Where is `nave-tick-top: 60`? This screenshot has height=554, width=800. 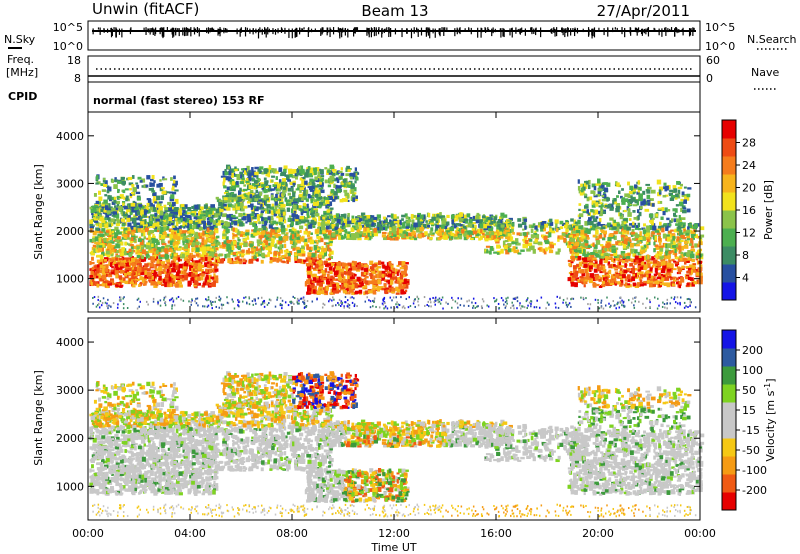 nave-tick-top: 60 is located at coordinates (713, 60).